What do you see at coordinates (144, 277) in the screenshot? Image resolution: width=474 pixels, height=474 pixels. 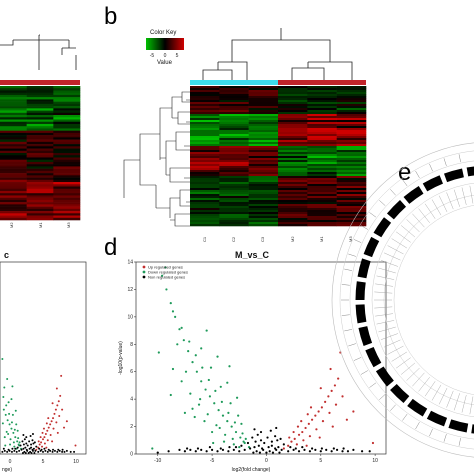 I see `legend-marker-non` at bounding box center [144, 277].